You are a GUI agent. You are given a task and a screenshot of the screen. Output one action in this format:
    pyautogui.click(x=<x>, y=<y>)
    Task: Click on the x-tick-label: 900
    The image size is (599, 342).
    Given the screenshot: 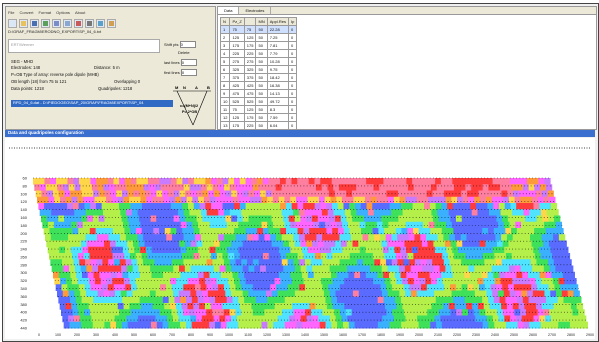 What is the action you would take?
    pyautogui.click(x=210, y=335)
    